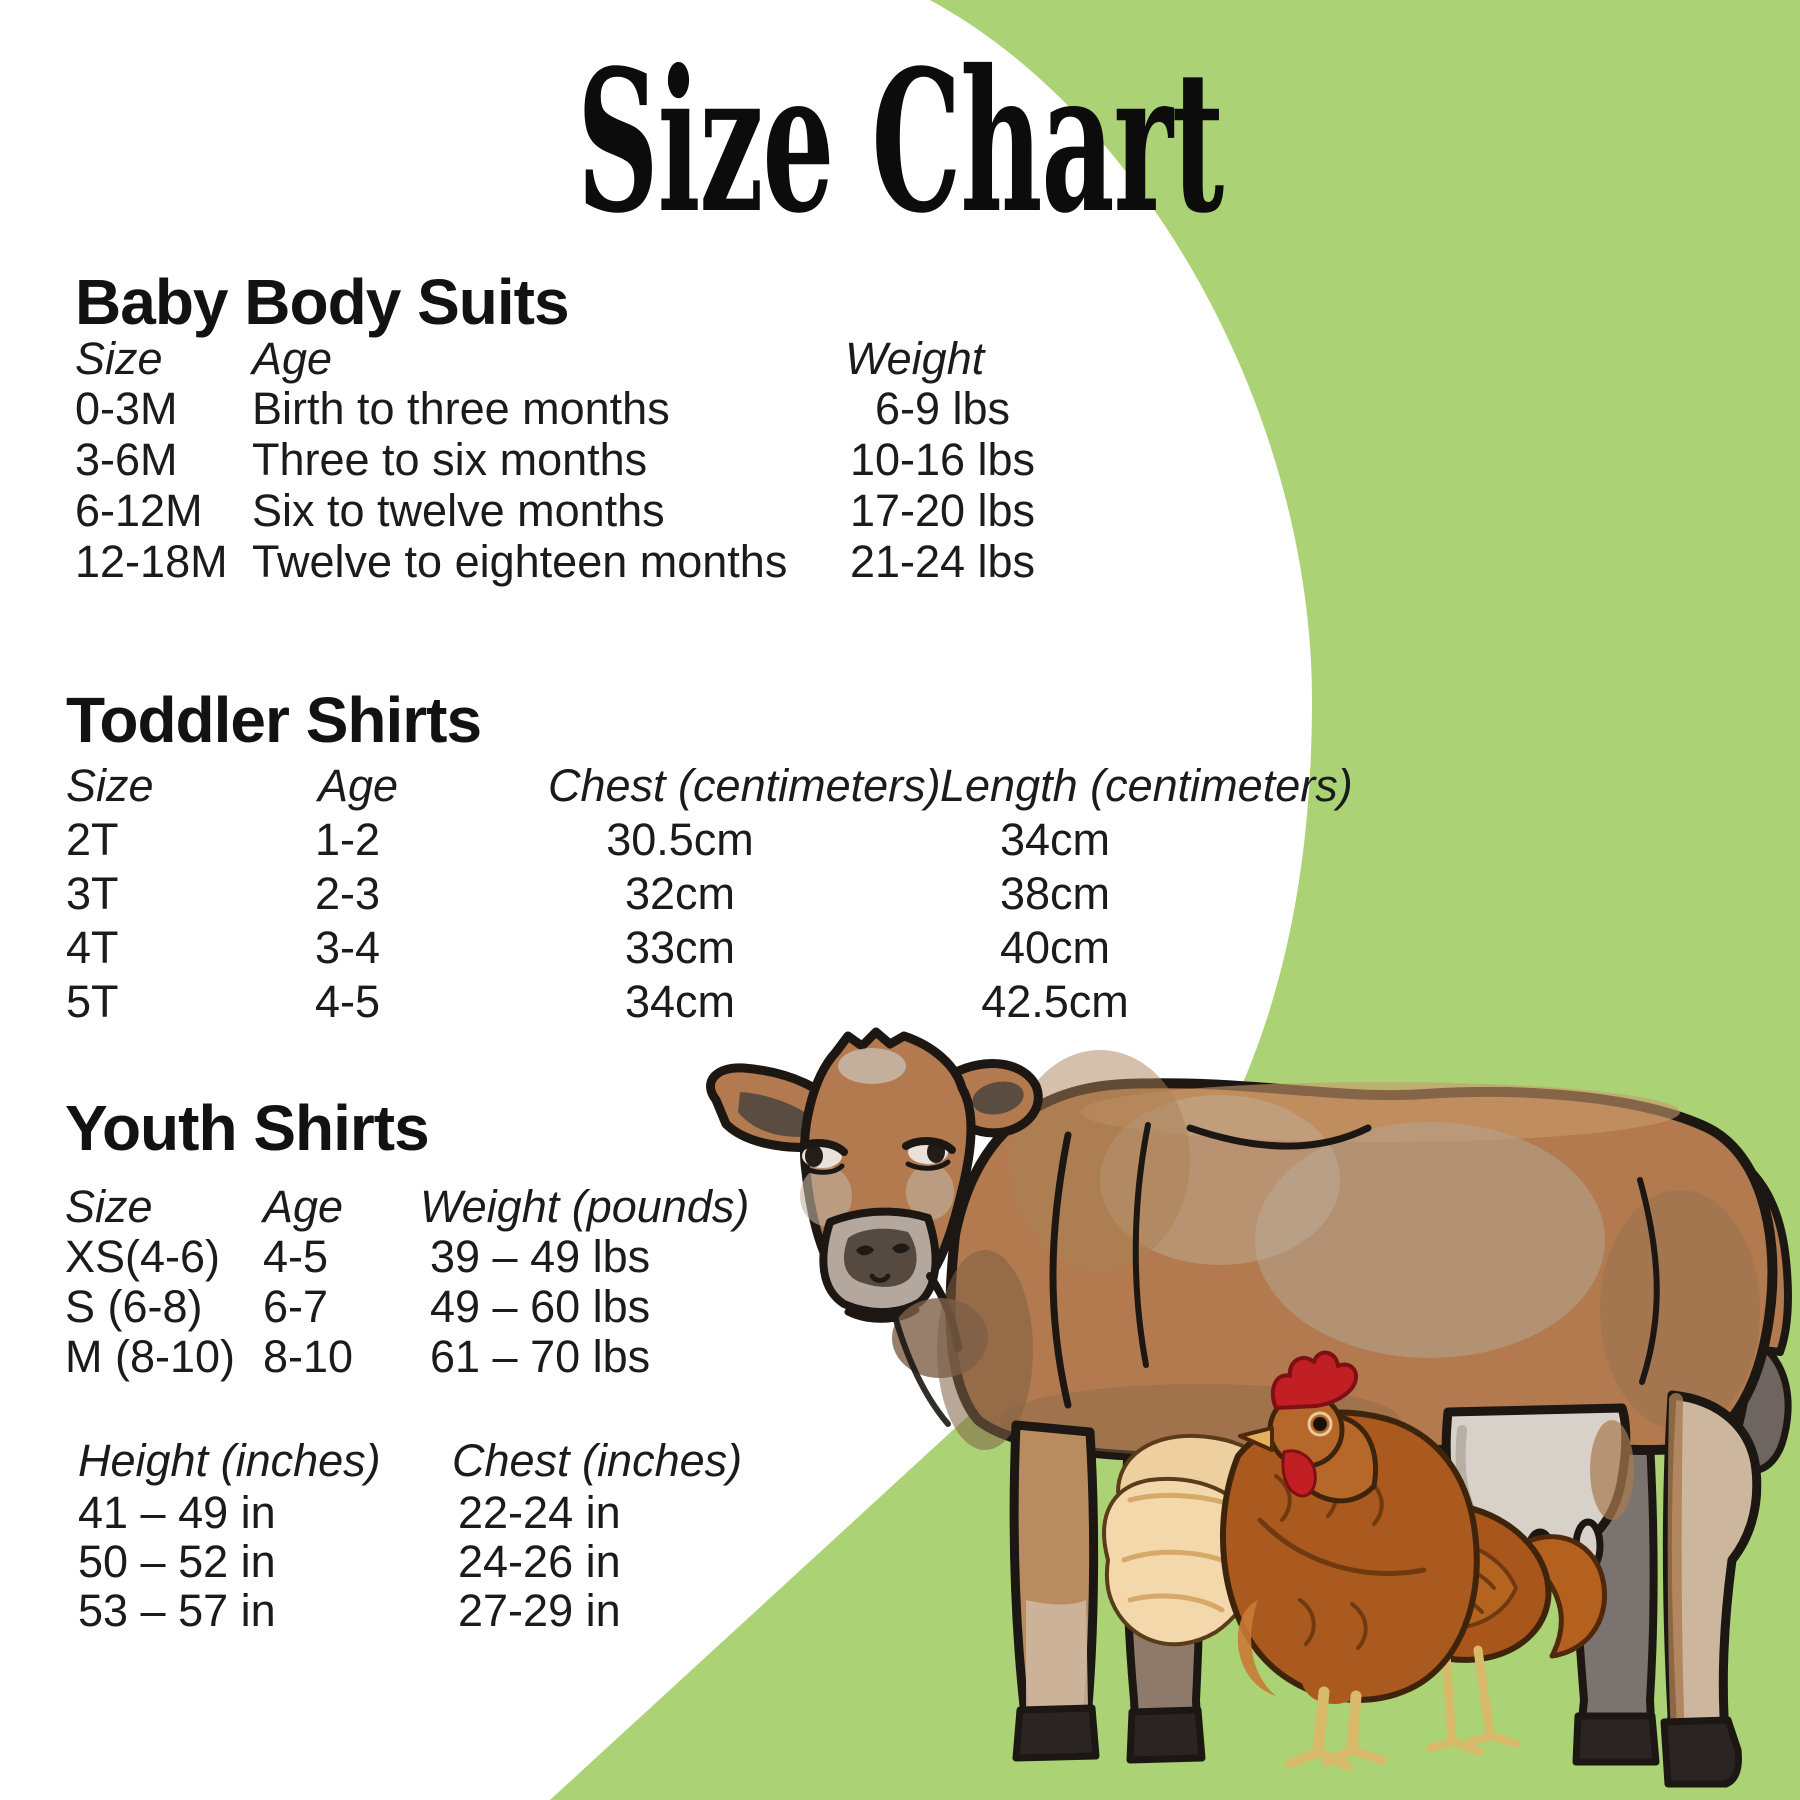 This screenshot has height=1800, width=1800. Describe the element at coordinates (942, 561) in the screenshot. I see `table-cell: 21-24 lbs` at that location.